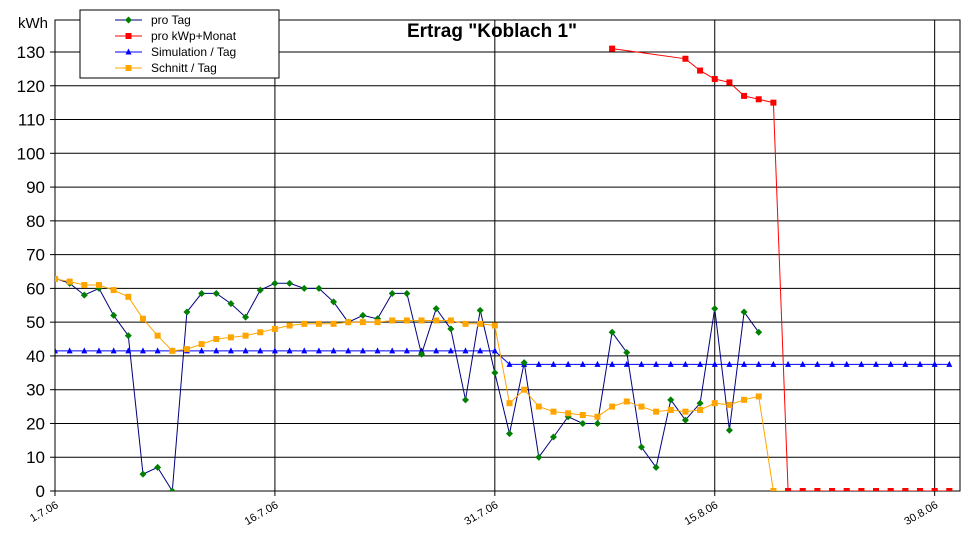 This screenshot has width=962, height=546. What do you see at coordinates (40, 491) in the screenshot?
I see `y-tick-label: 0` at bounding box center [40, 491].